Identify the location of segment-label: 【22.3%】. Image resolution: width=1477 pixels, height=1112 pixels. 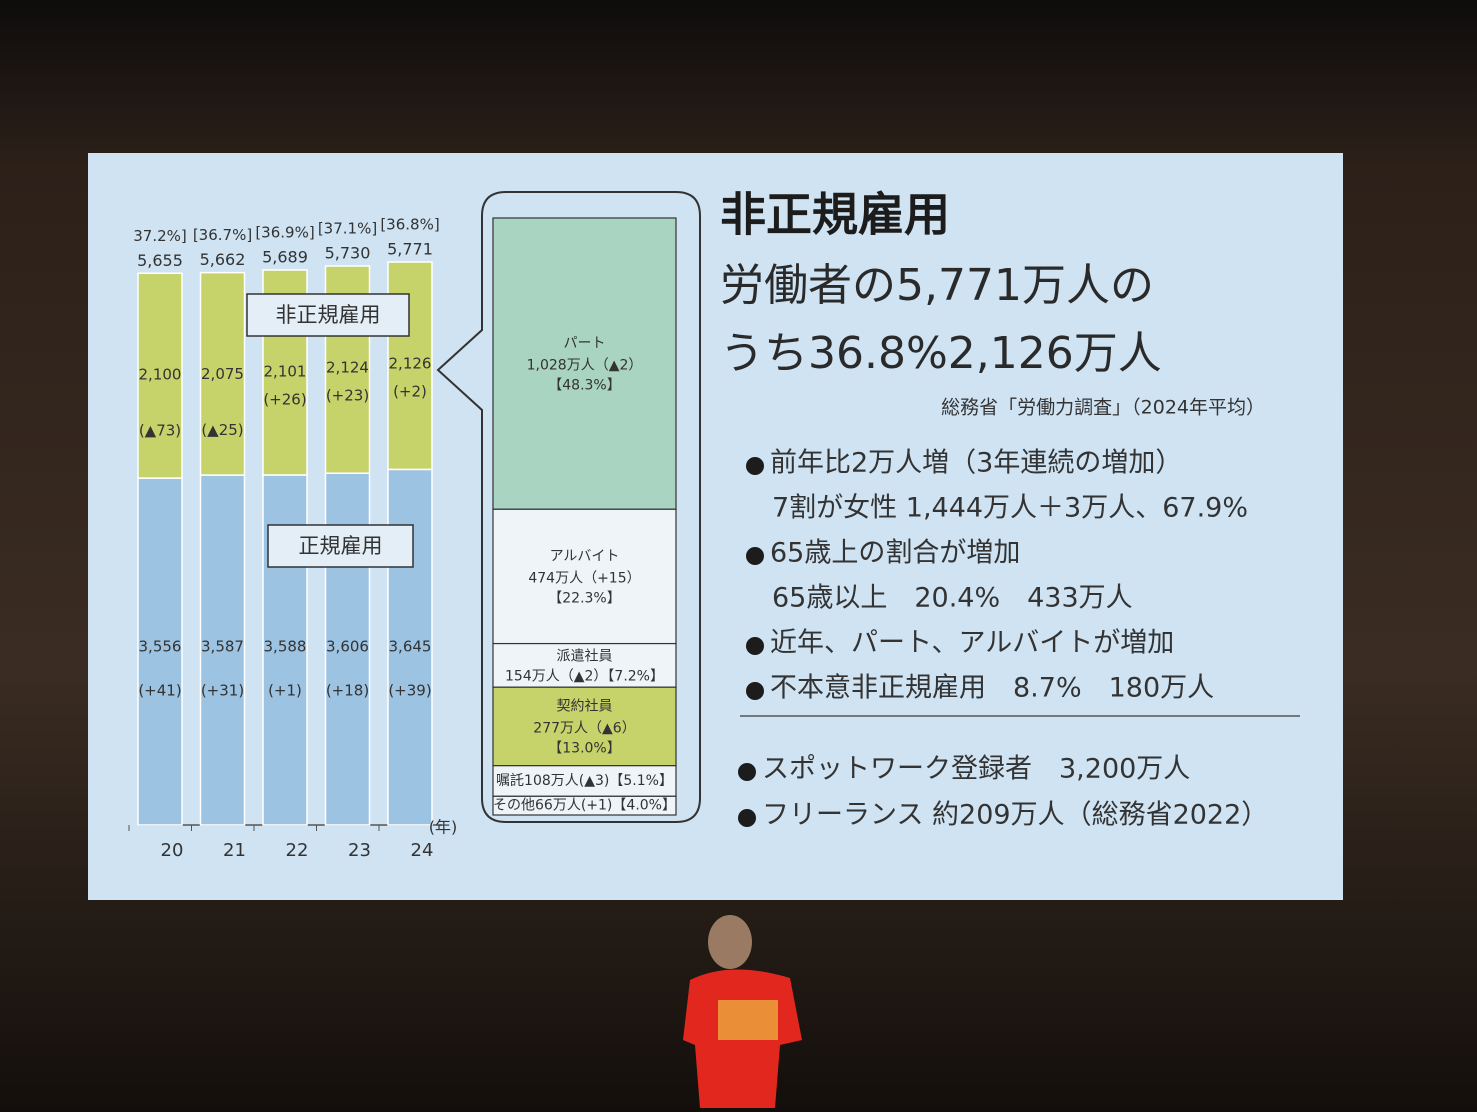
(584, 598).